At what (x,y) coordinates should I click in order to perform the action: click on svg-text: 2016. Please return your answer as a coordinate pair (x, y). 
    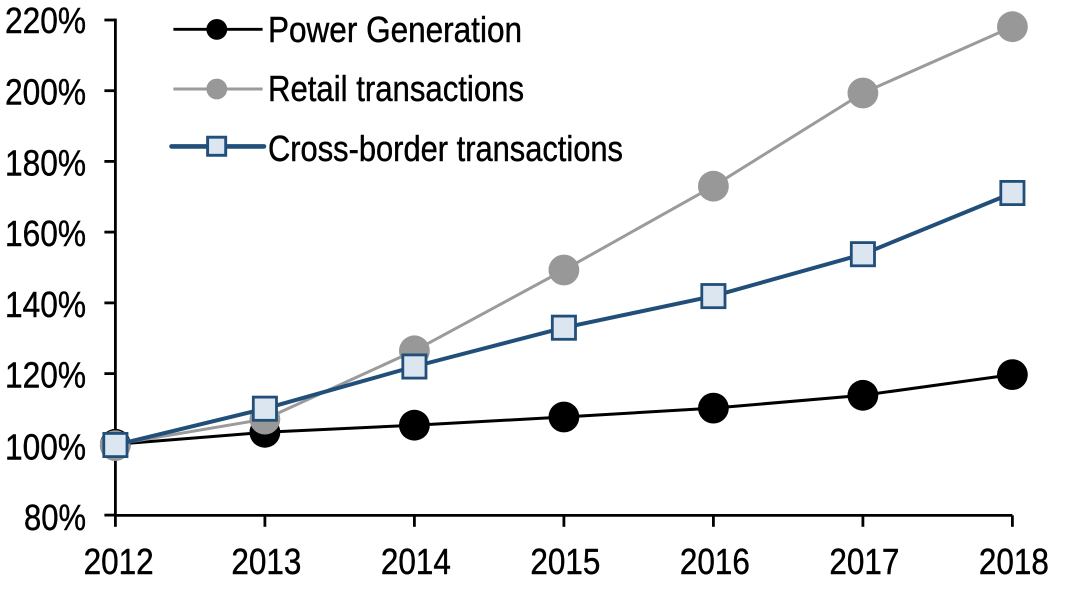
    Looking at the image, I should click on (715, 561).